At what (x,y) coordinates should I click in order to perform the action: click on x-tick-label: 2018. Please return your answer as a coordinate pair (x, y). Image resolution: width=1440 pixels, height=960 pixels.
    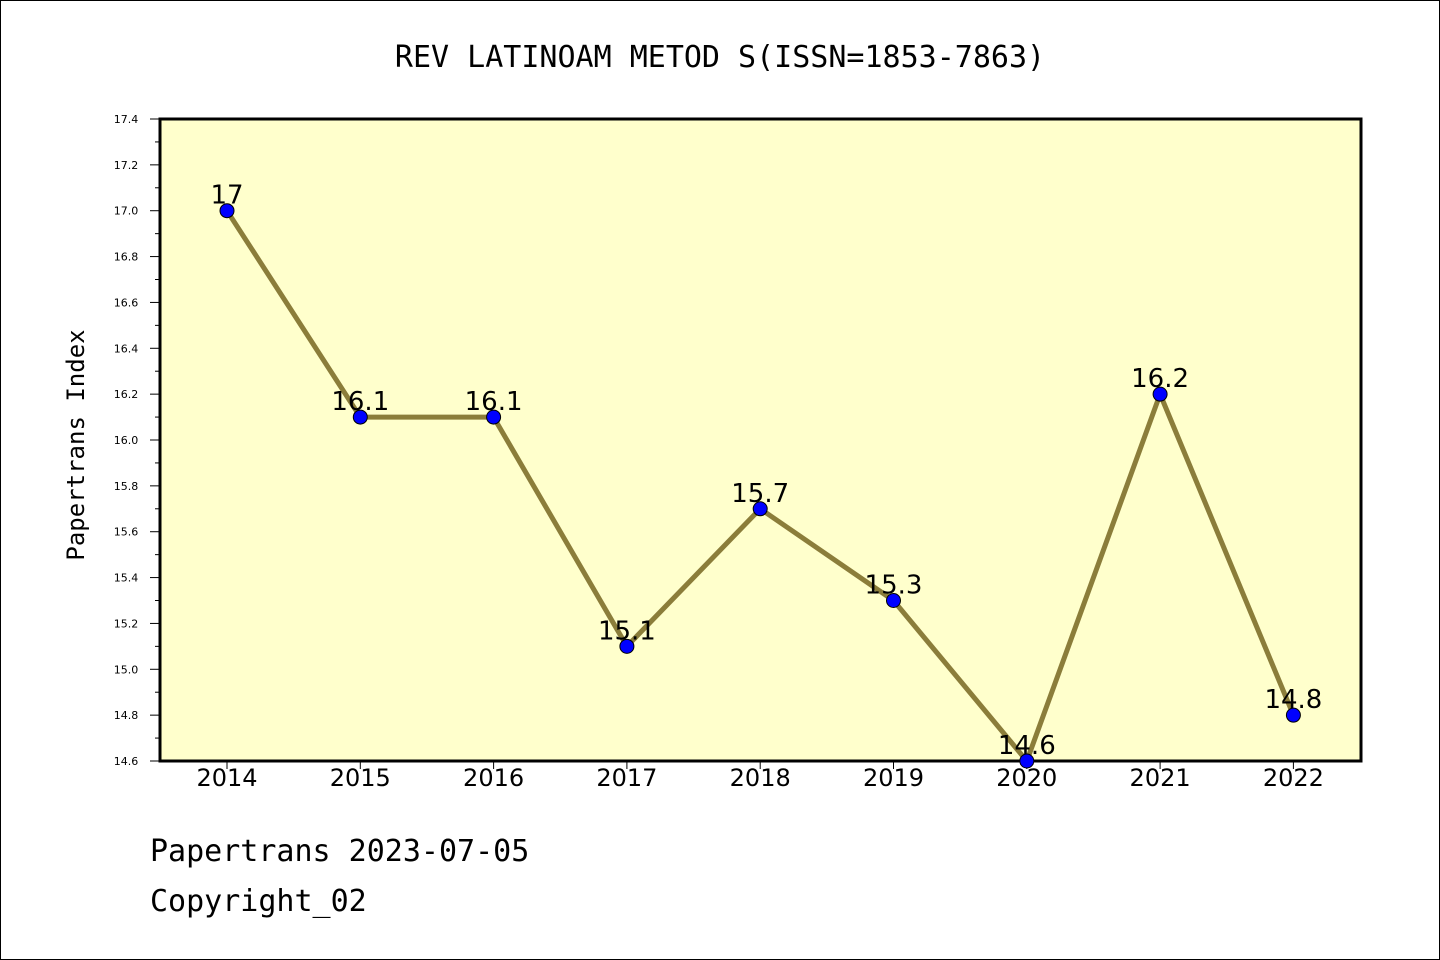
    Looking at the image, I should click on (760, 778).